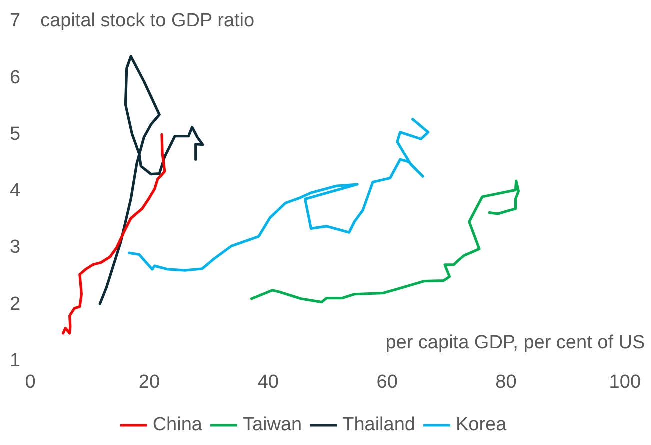  What do you see at coordinates (177, 425) in the screenshot?
I see `legend-label: China` at bounding box center [177, 425].